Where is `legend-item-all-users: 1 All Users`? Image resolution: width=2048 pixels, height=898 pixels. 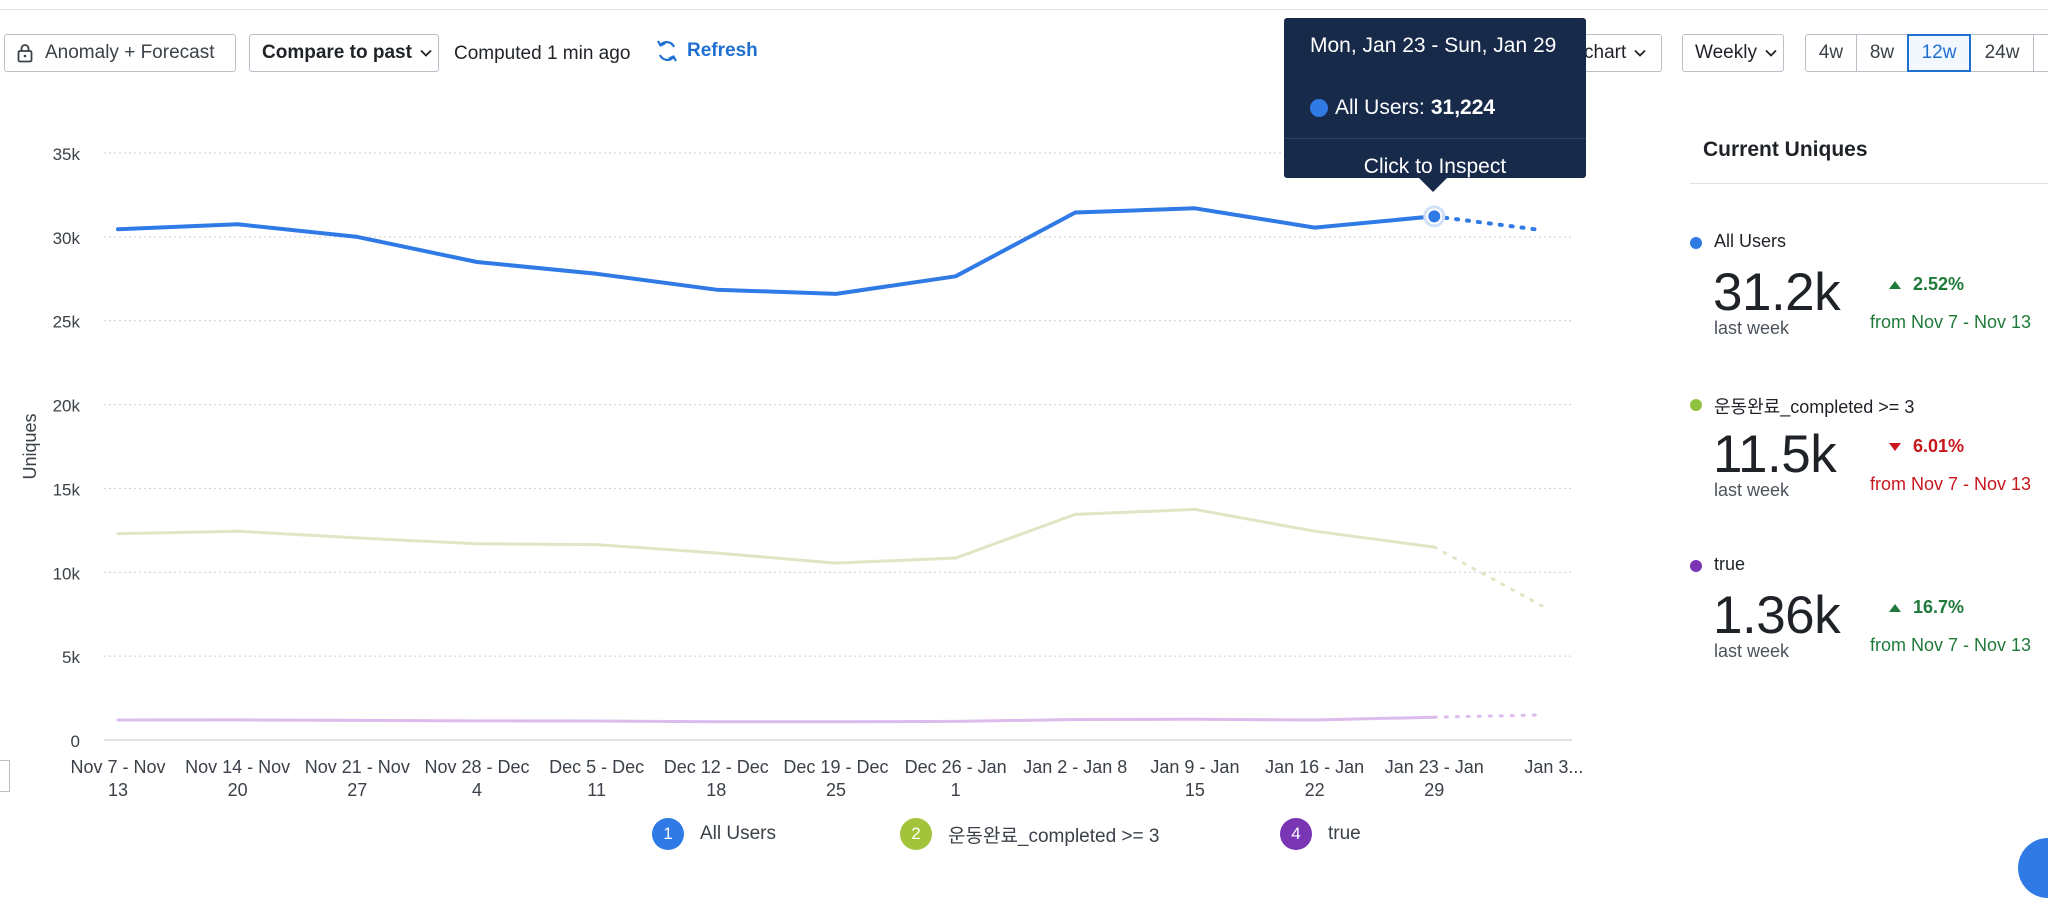
legend-item-all-users: 1 All Users is located at coordinates (714, 834).